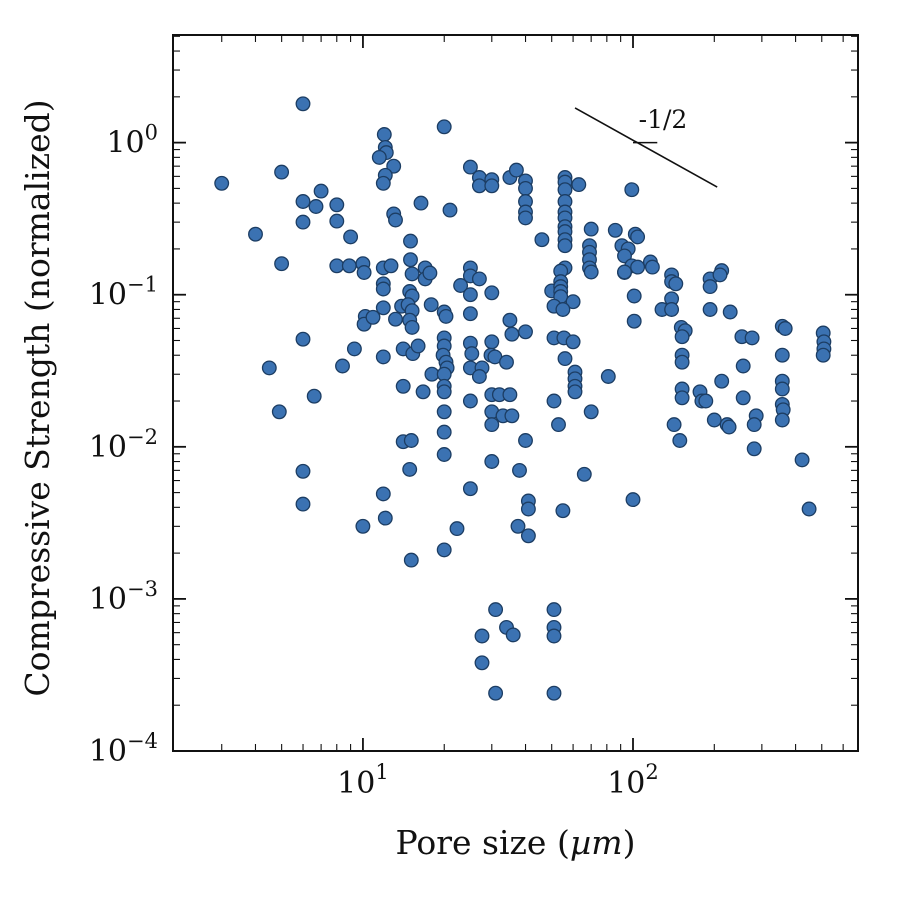 The height and width of the screenshot is (900, 900). I want to click on y-tick-label: 10⁻³, so click(123, 597).